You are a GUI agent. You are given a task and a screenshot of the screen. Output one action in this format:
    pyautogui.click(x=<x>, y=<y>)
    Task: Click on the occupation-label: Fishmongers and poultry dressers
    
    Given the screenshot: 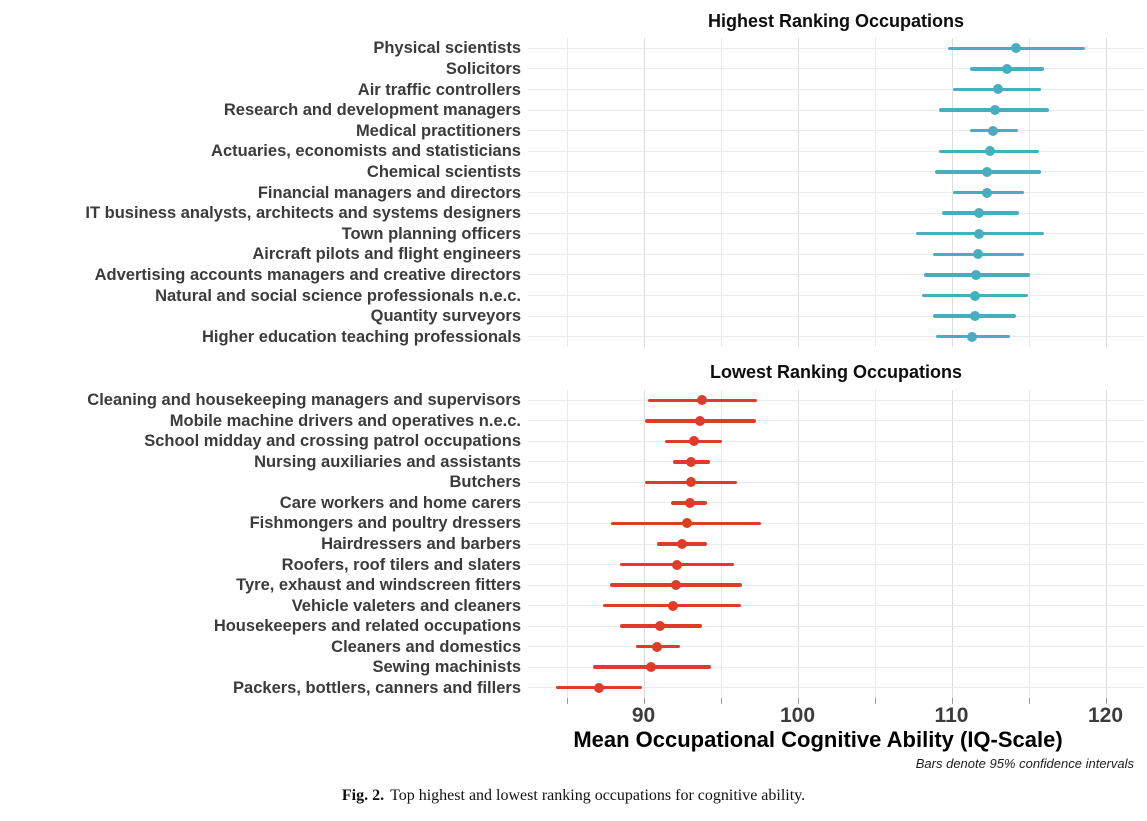 What is the action you would take?
    pyautogui.click(x=385, y=523)
    